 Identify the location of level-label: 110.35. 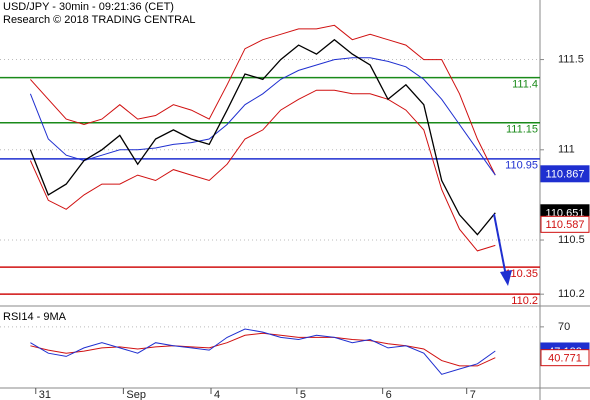
(521, 274).